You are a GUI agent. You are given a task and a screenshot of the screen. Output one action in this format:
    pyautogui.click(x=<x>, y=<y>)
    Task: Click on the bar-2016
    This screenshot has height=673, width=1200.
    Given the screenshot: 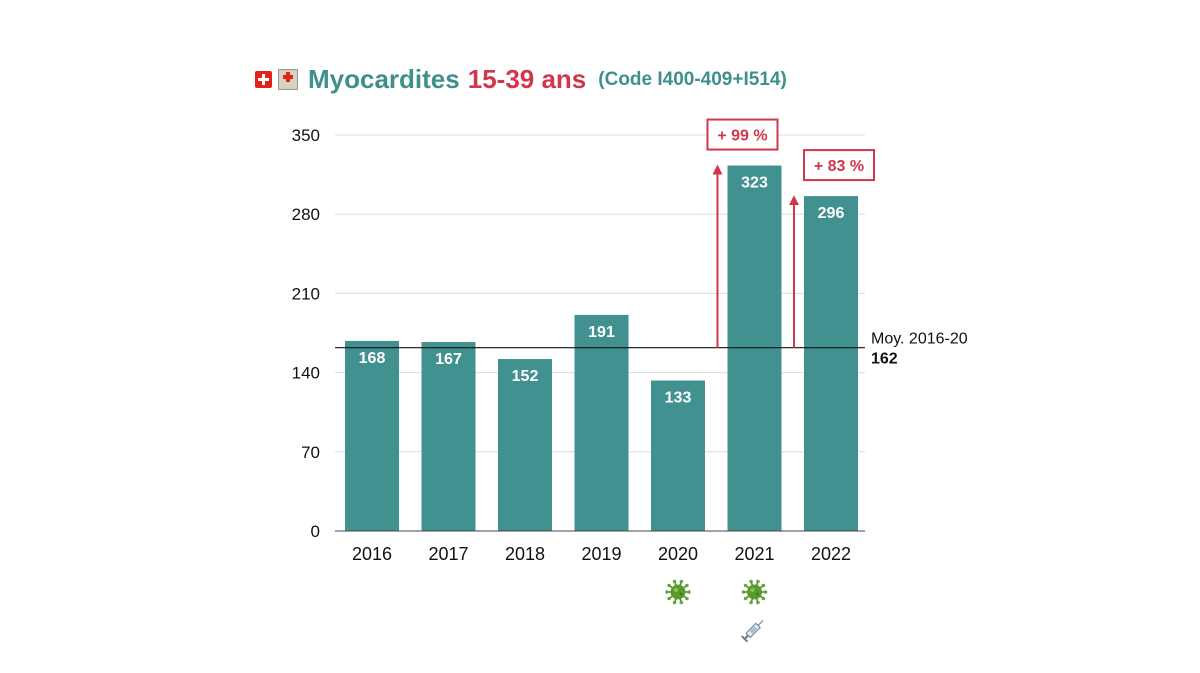 What is the action you would take?
    pyautogui.click(x=372, y=435)
    